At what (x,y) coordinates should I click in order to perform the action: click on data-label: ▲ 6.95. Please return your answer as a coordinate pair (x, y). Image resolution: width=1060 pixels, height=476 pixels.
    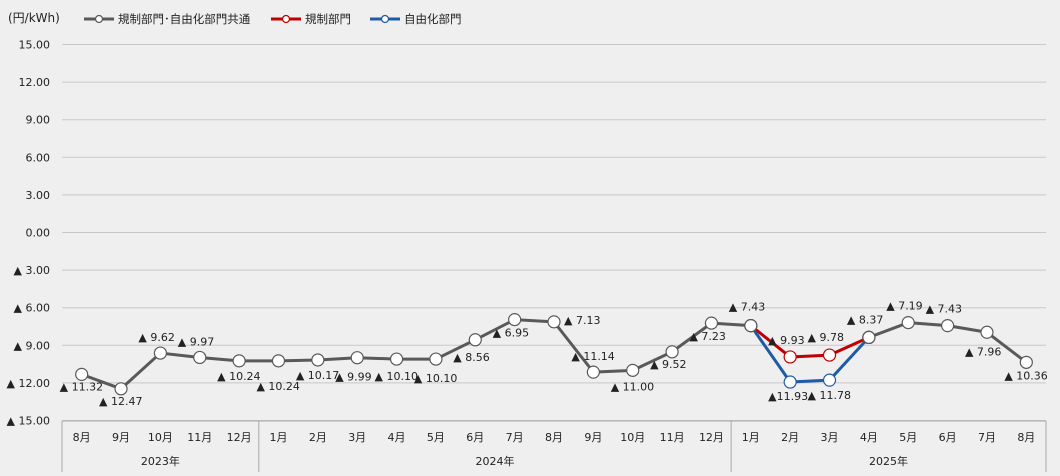
    Looking at the image, I should click on (511, 333).